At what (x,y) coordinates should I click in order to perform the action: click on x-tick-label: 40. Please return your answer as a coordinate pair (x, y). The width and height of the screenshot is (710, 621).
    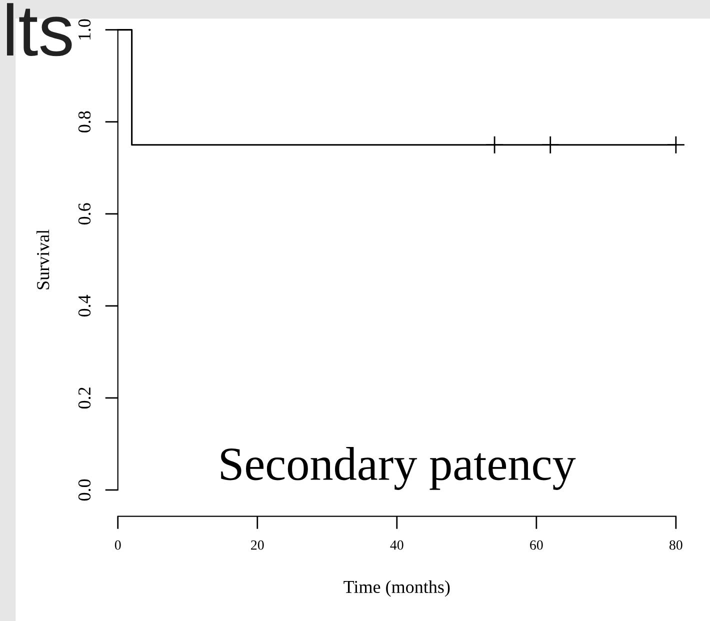
    Looking at the image, I should click on (397, 545).